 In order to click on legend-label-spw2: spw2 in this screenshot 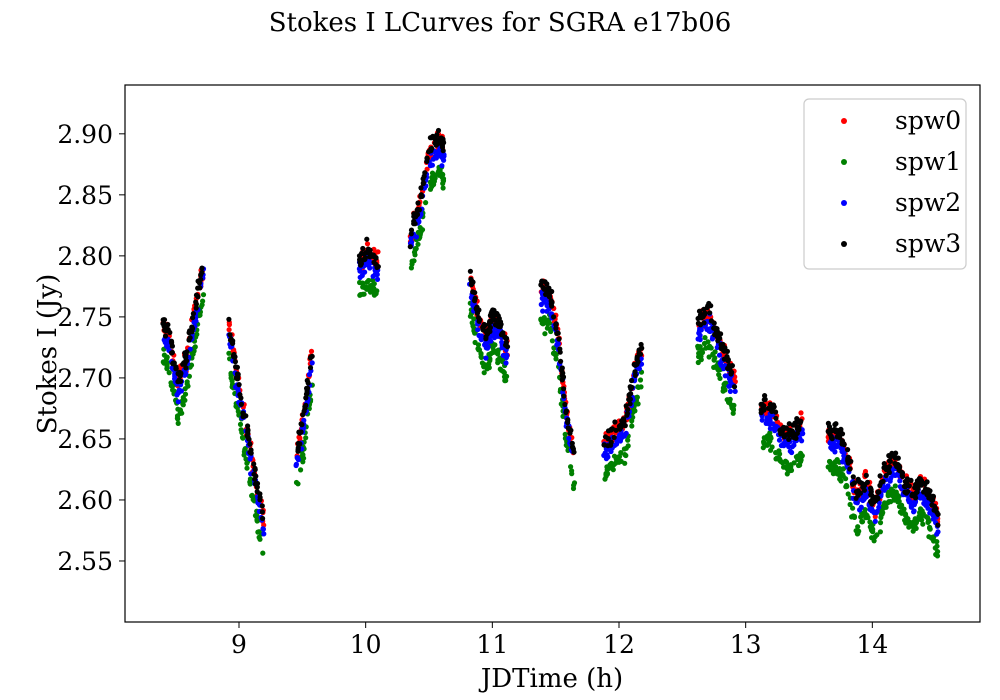, I will do `click(928, 202)`.